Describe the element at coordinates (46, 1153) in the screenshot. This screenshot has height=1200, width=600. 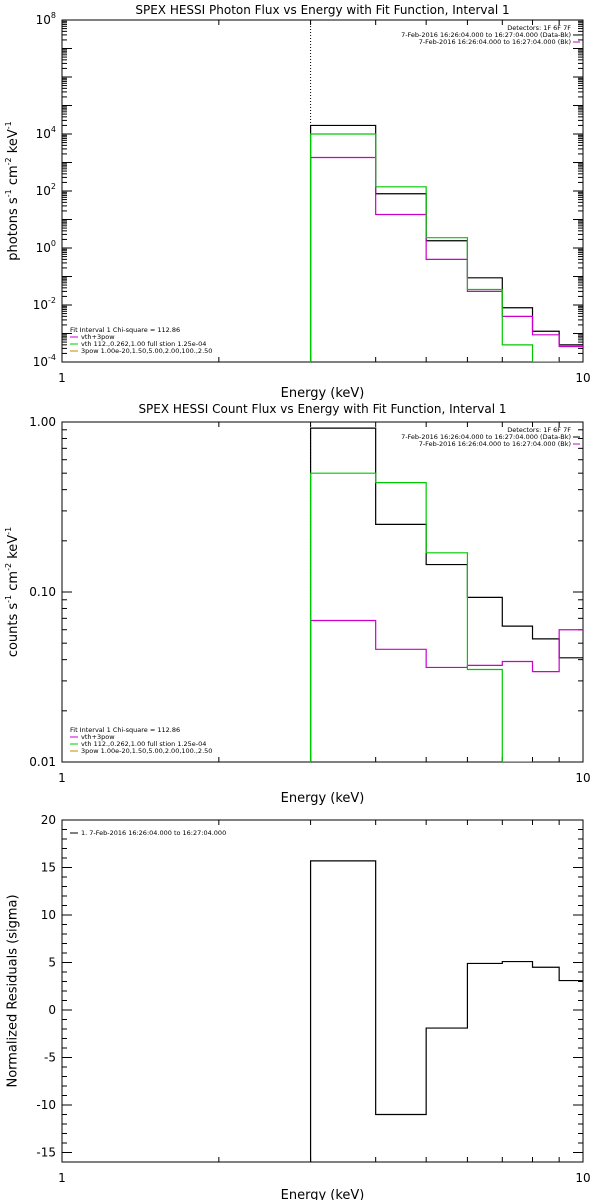
I see `y-tick-label: -15` at that location.